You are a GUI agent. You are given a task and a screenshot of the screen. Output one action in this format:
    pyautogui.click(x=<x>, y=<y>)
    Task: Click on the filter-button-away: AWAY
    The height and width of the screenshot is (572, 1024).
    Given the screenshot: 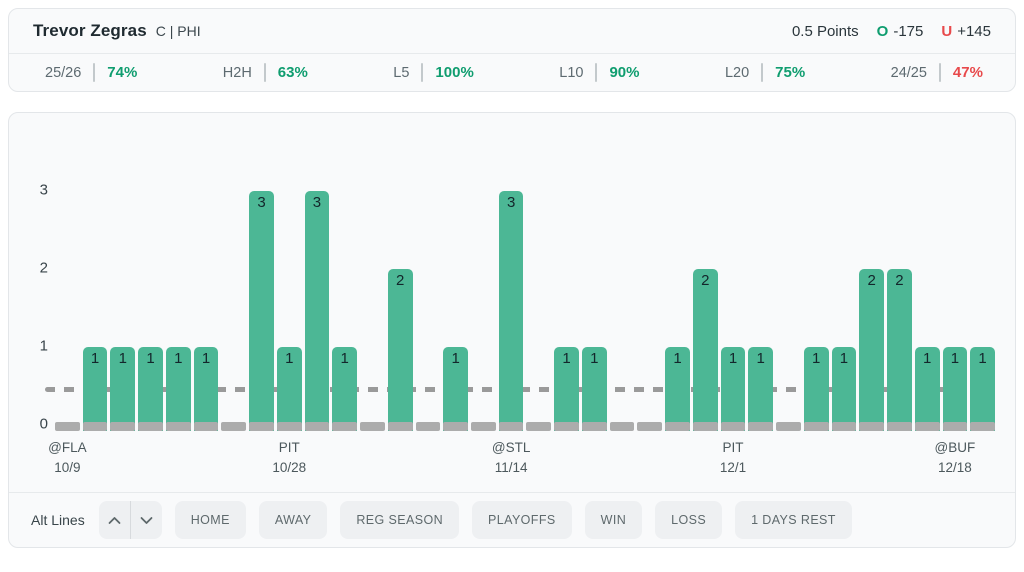 What is the action you would take?
    pyautogui.click(x=293, y=520)
    